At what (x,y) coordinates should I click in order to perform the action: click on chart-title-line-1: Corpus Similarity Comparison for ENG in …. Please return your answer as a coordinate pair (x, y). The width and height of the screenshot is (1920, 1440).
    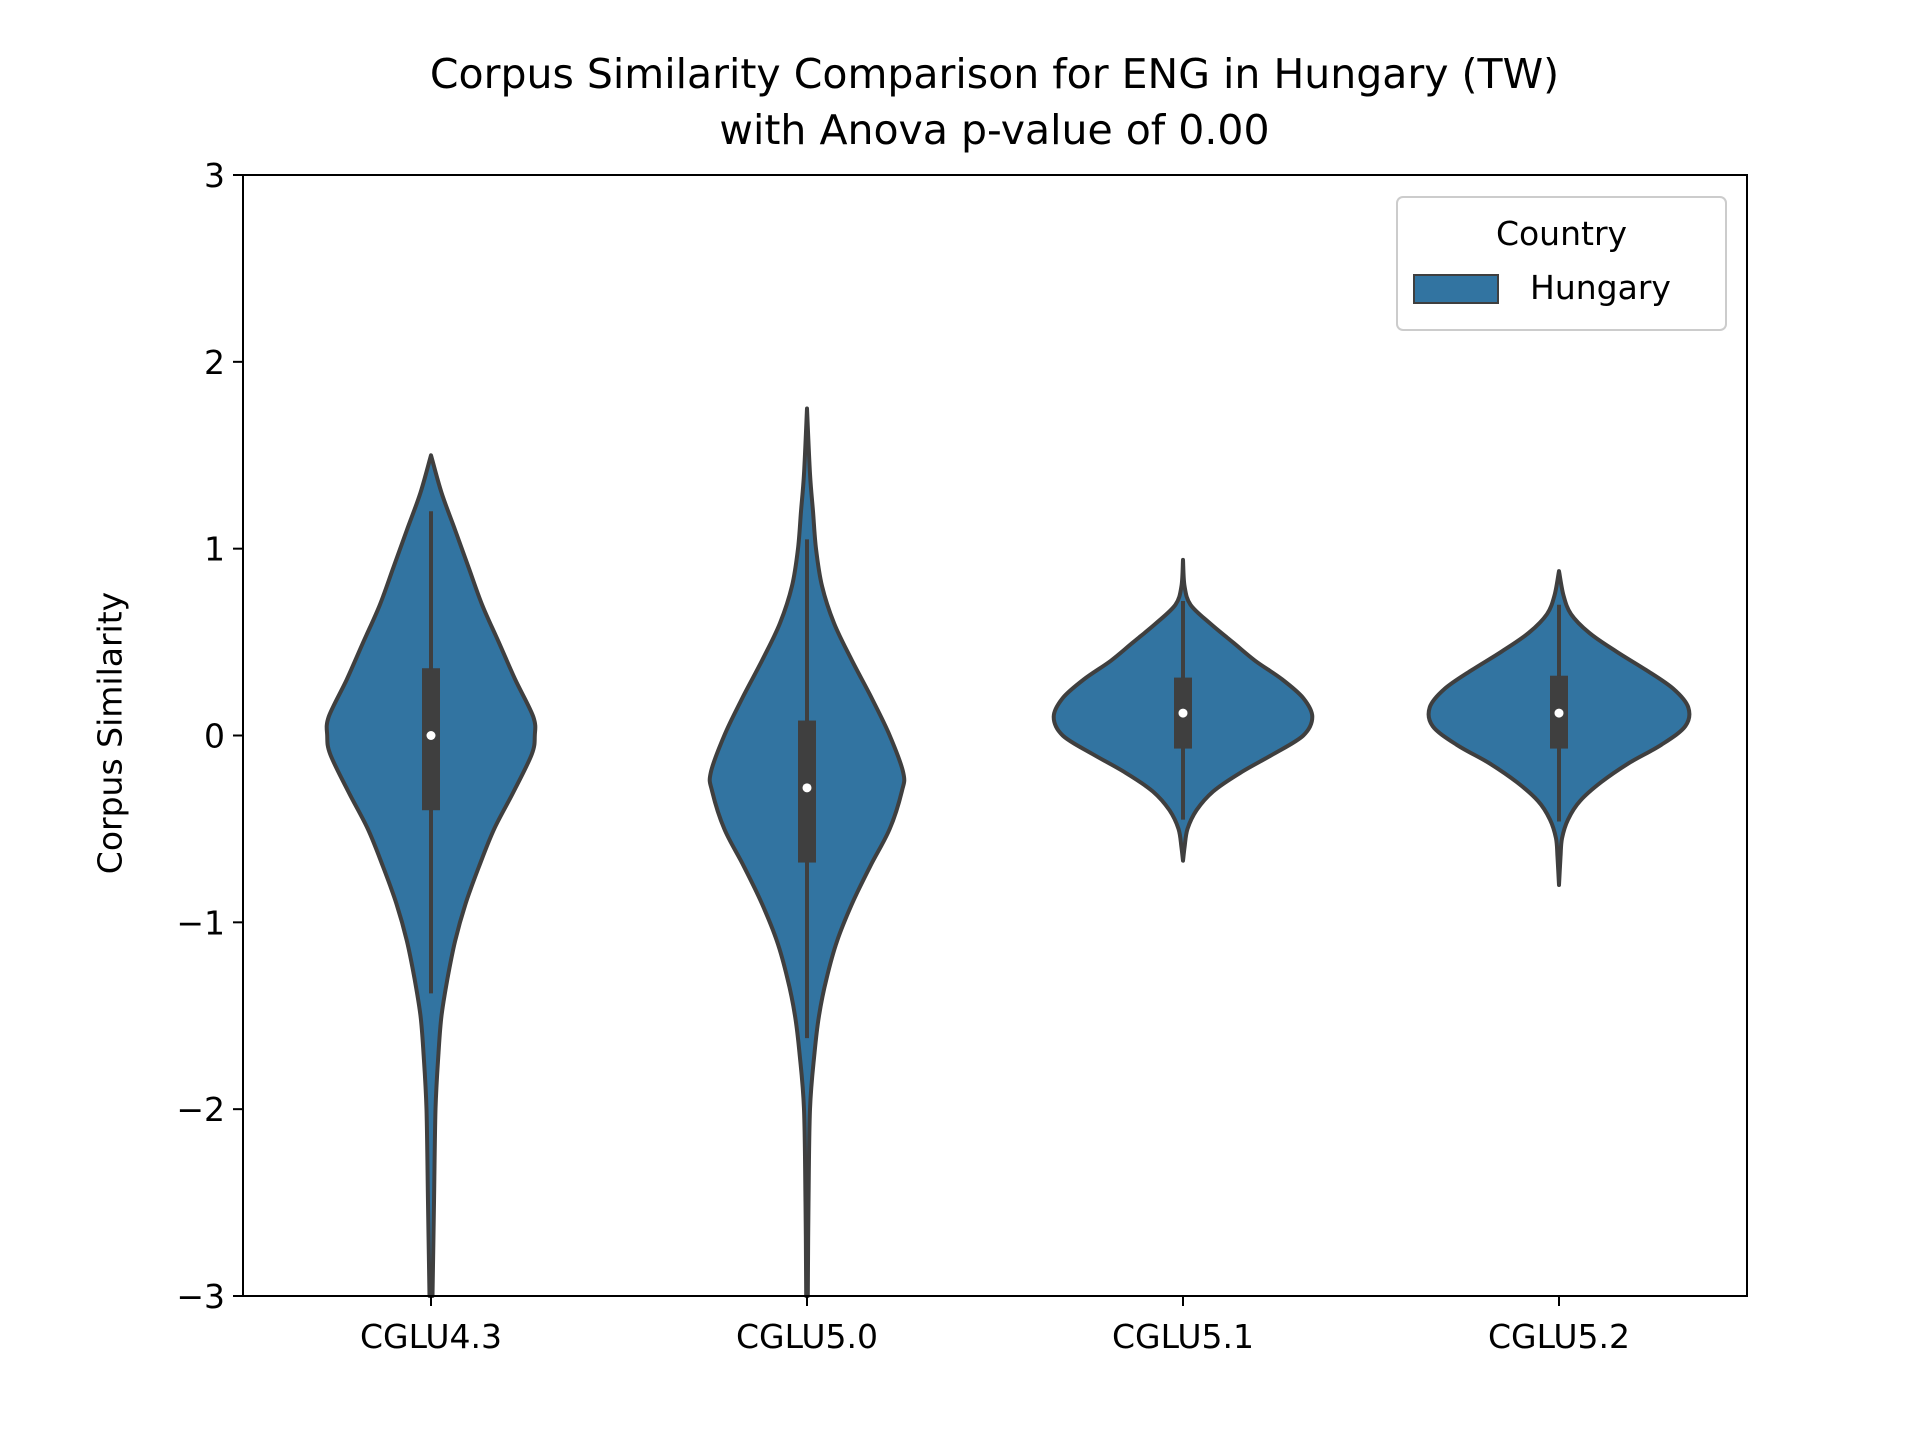
    Looking at the image, I should click on (994, 74).